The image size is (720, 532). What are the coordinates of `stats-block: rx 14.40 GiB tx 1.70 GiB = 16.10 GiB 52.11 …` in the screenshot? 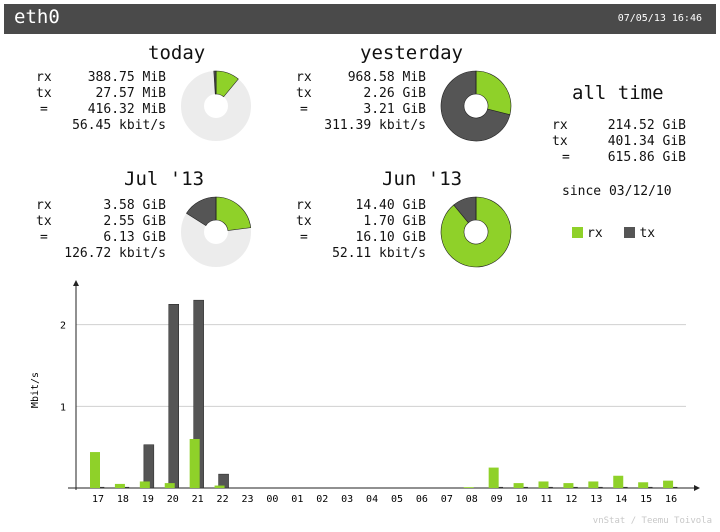 It's located at (361, 230).